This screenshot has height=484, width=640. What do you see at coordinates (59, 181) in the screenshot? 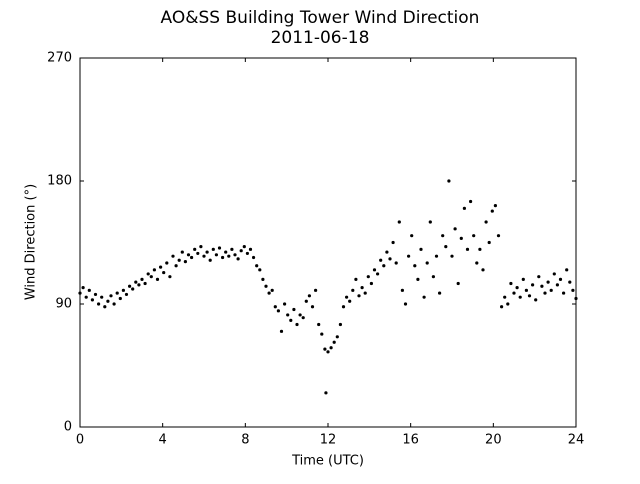
I see `y-tick-label: 180` at bounding box center [59, 181].